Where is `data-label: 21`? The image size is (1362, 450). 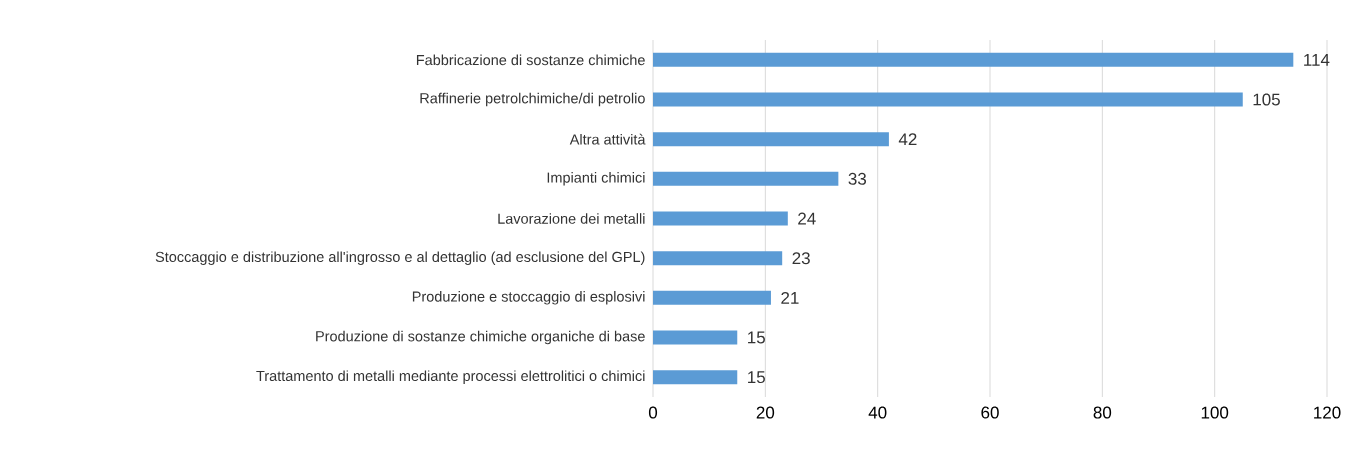 data-label: 21 is located at coordinates (790, 297).